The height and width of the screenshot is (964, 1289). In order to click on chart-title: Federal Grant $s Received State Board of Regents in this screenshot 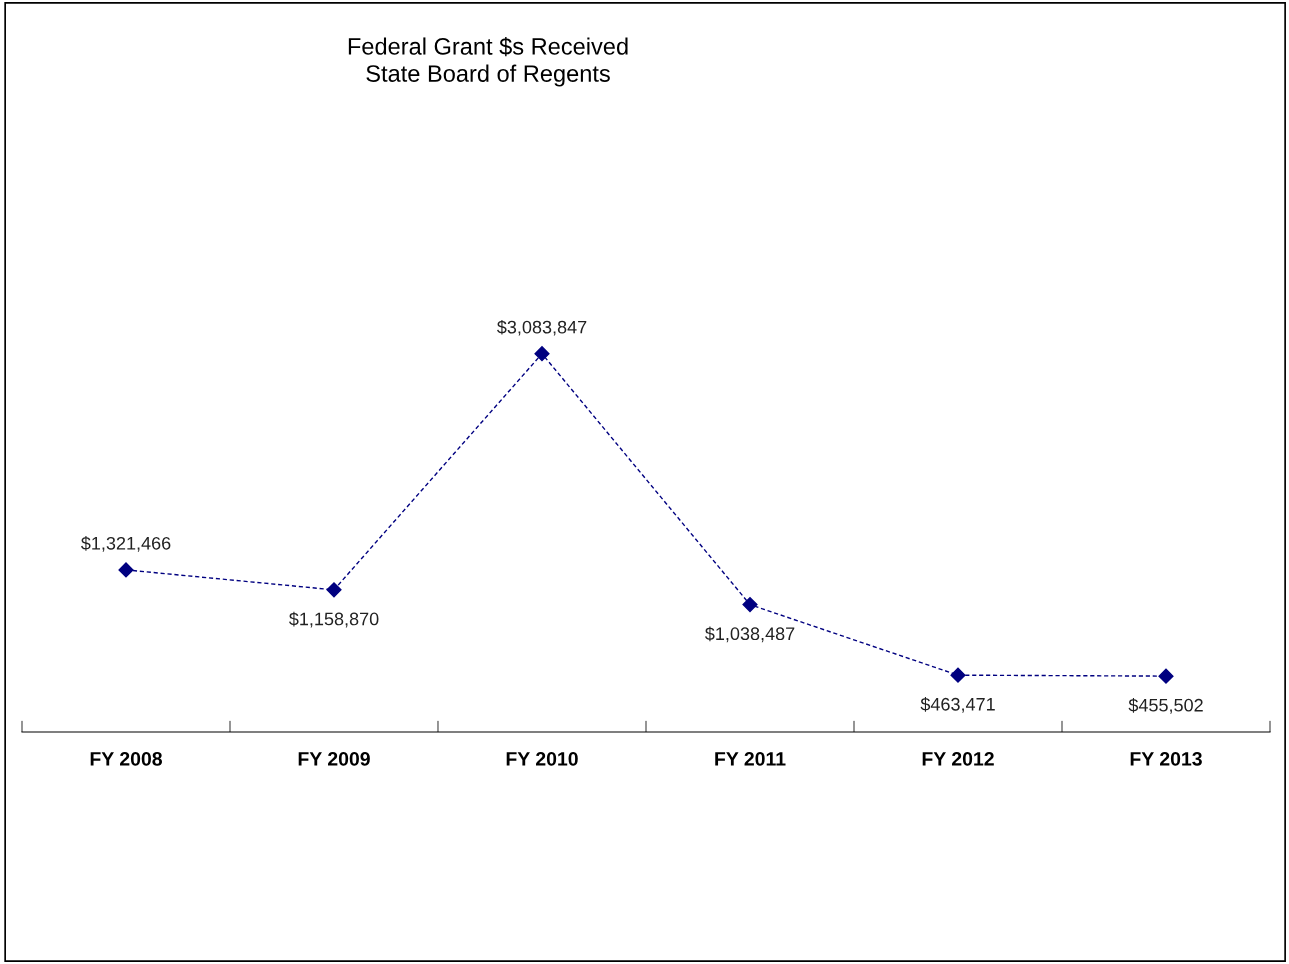, I will do `click(488, 62)`.